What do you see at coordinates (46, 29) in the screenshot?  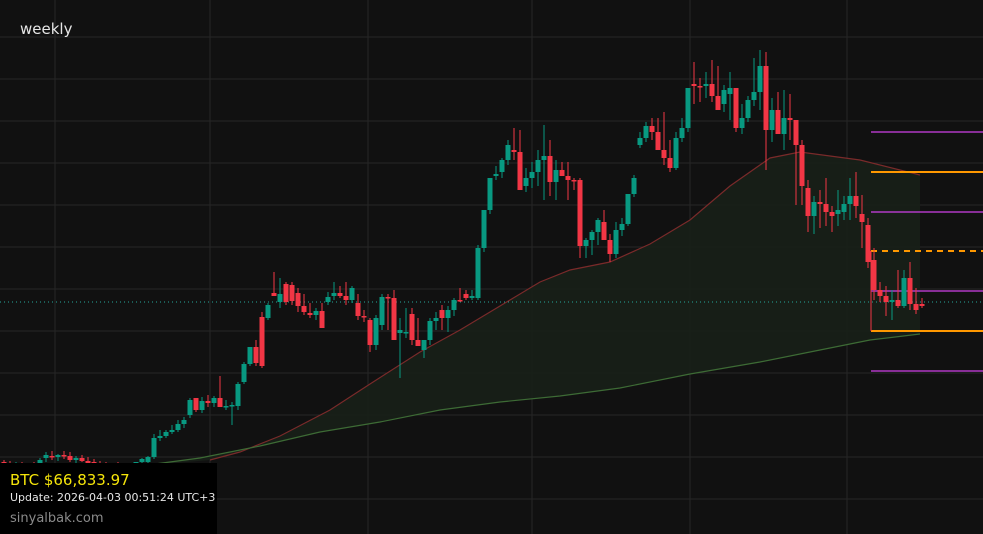 I see `timeframe-label: weekly` at bounding box center [46, 29].